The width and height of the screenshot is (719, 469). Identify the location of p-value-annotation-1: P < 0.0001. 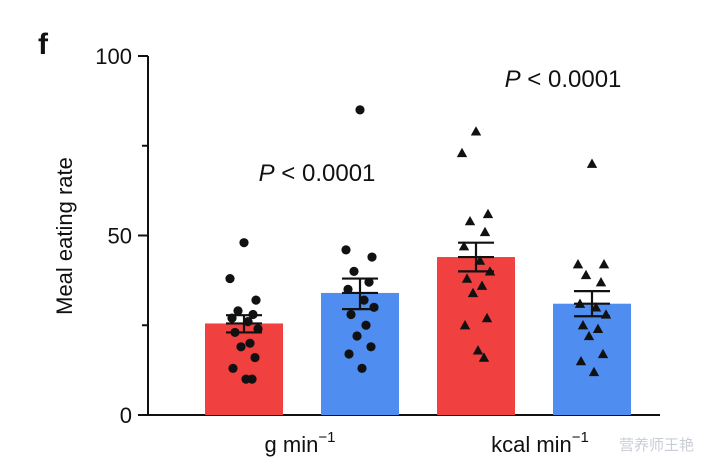
(317, 173).